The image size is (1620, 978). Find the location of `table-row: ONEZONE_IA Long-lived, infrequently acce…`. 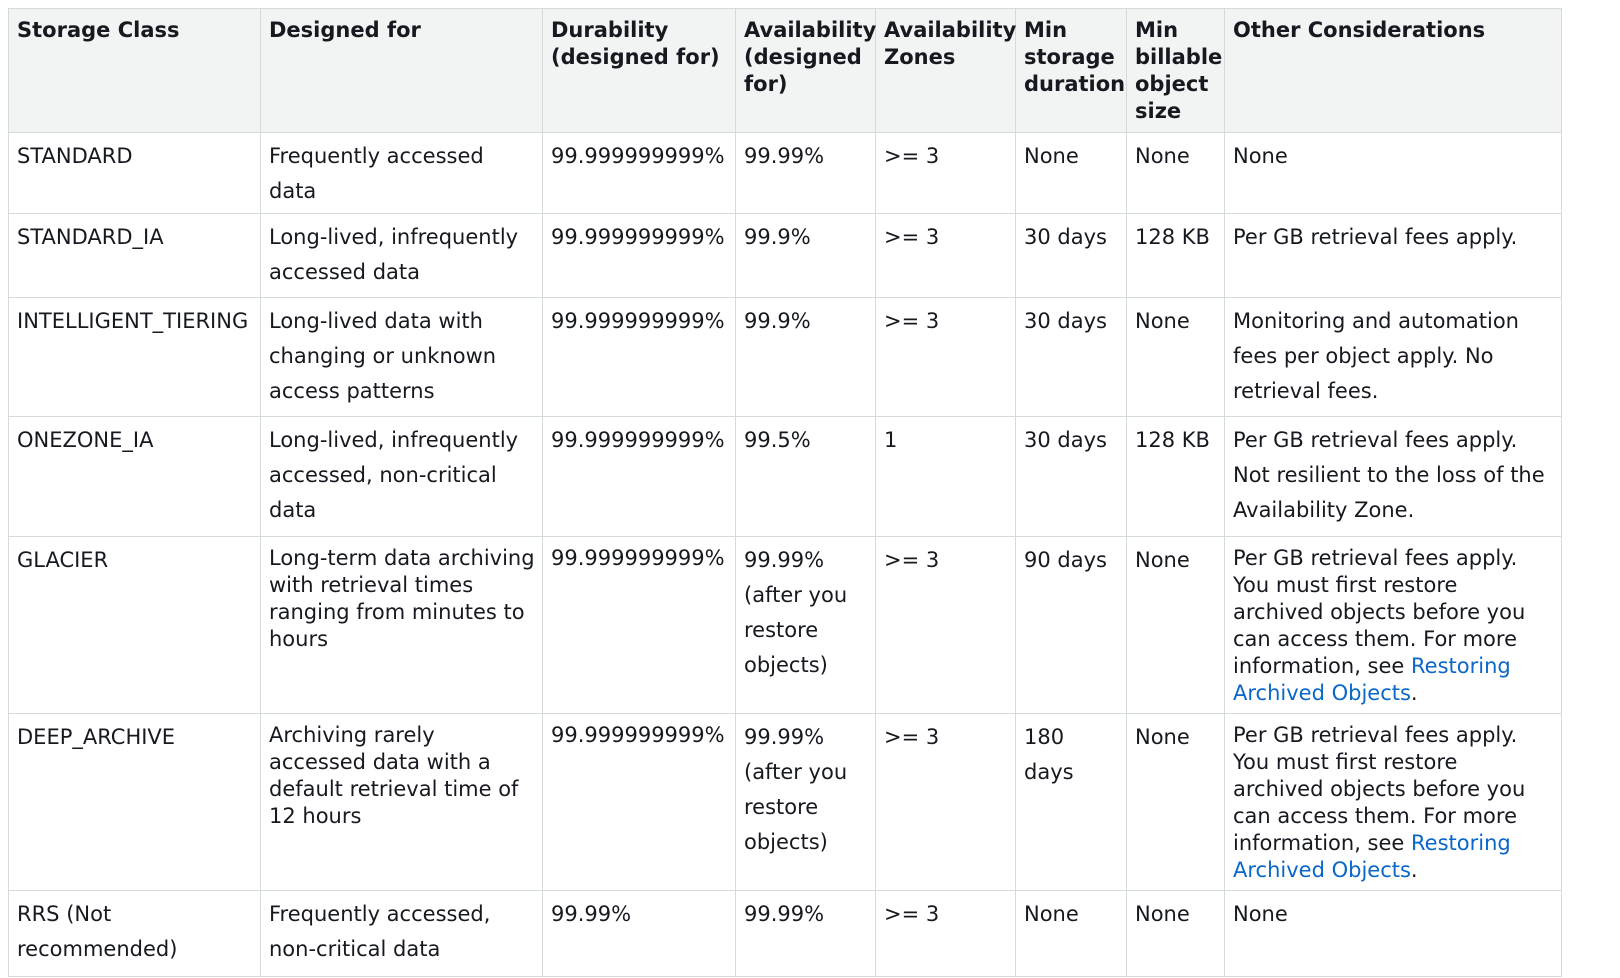

table-row: ONEZONE_IA Long-lived, infrequently acce… is located at coordinates (785, 476).